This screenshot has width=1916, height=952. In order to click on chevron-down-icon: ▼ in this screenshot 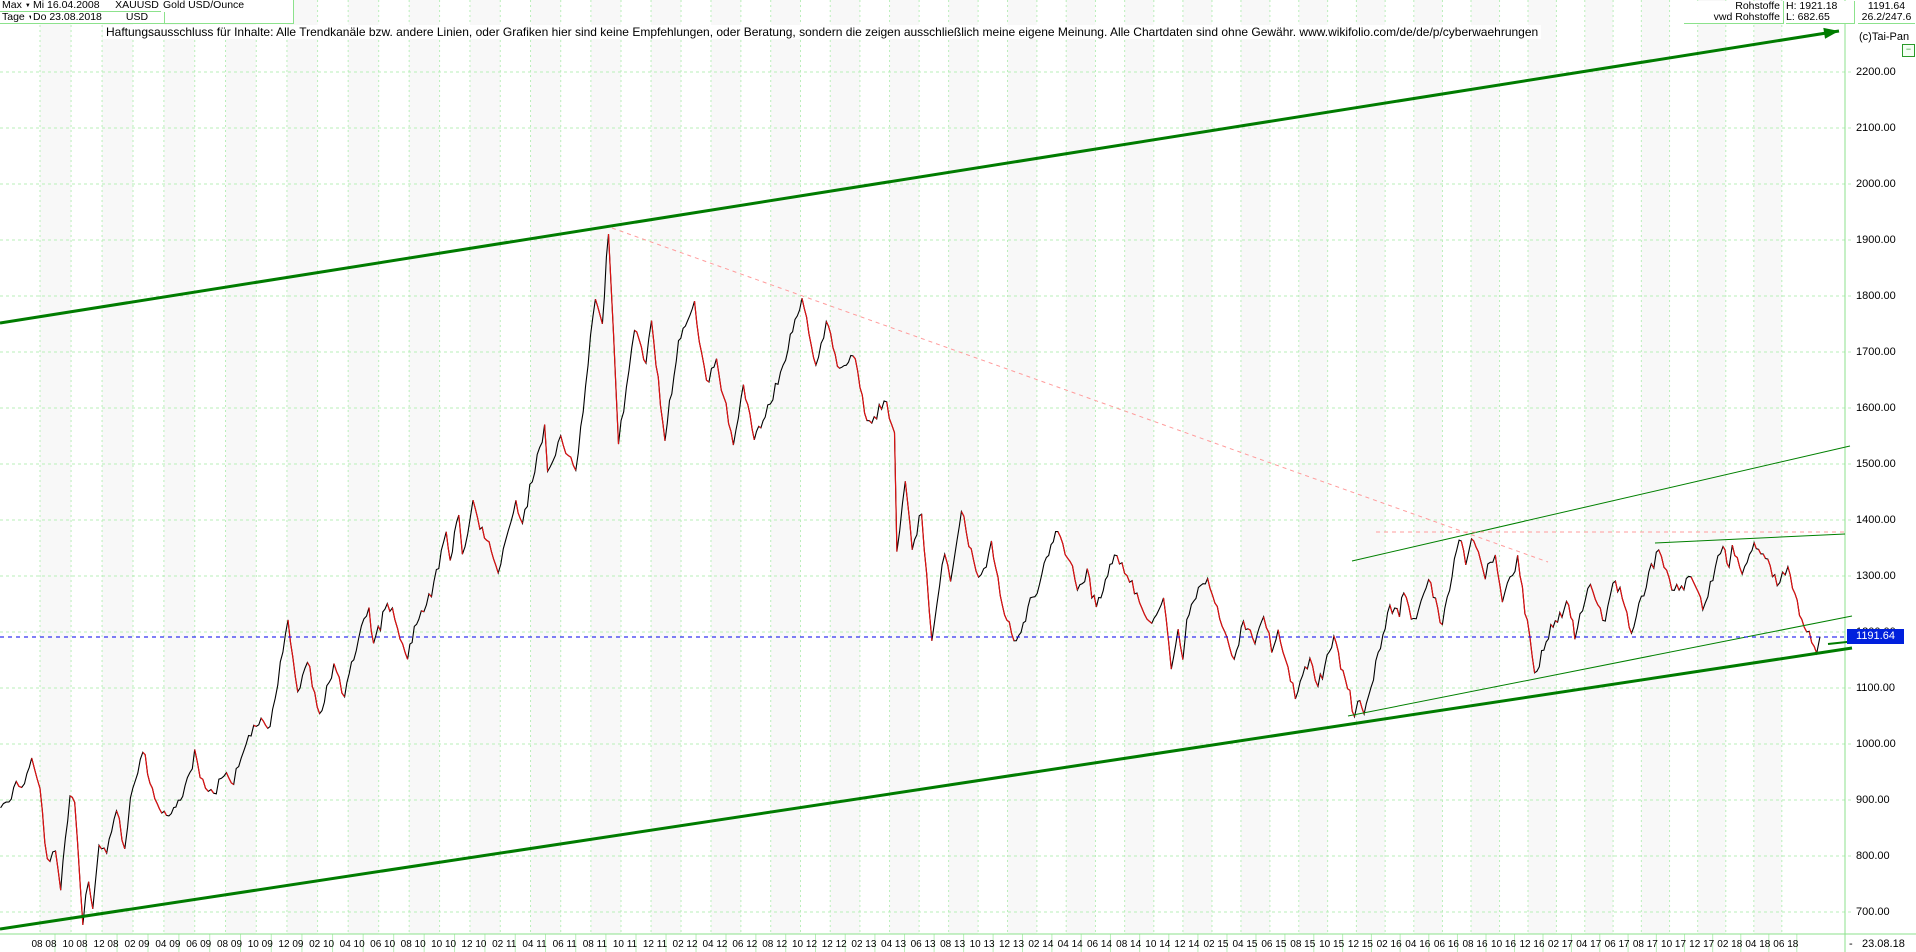, I will do `click(27, 6)`.